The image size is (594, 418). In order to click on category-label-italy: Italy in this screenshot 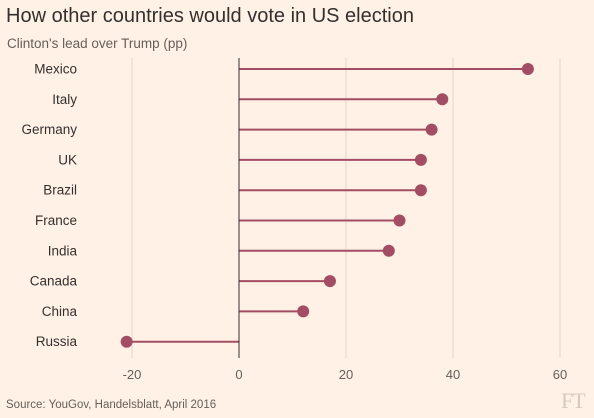, I will do `click(64, 99)`.